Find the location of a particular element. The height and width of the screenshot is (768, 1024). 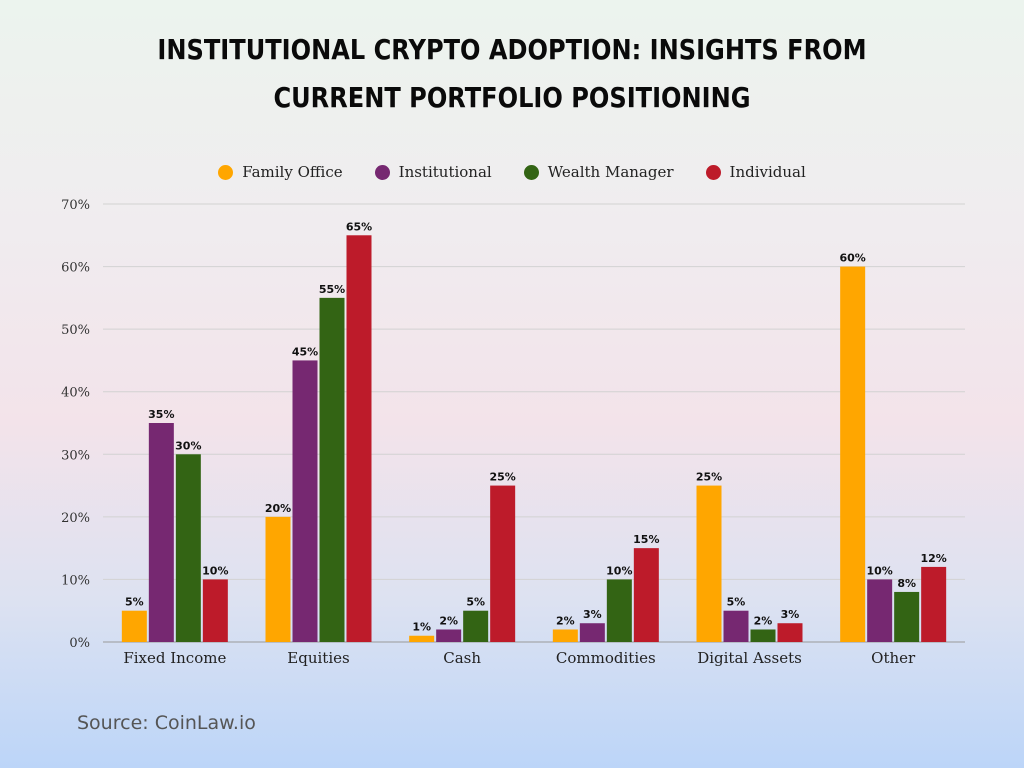

legend-item-wealth-manager: Wealth Manager is located at coordinates (598, 172).